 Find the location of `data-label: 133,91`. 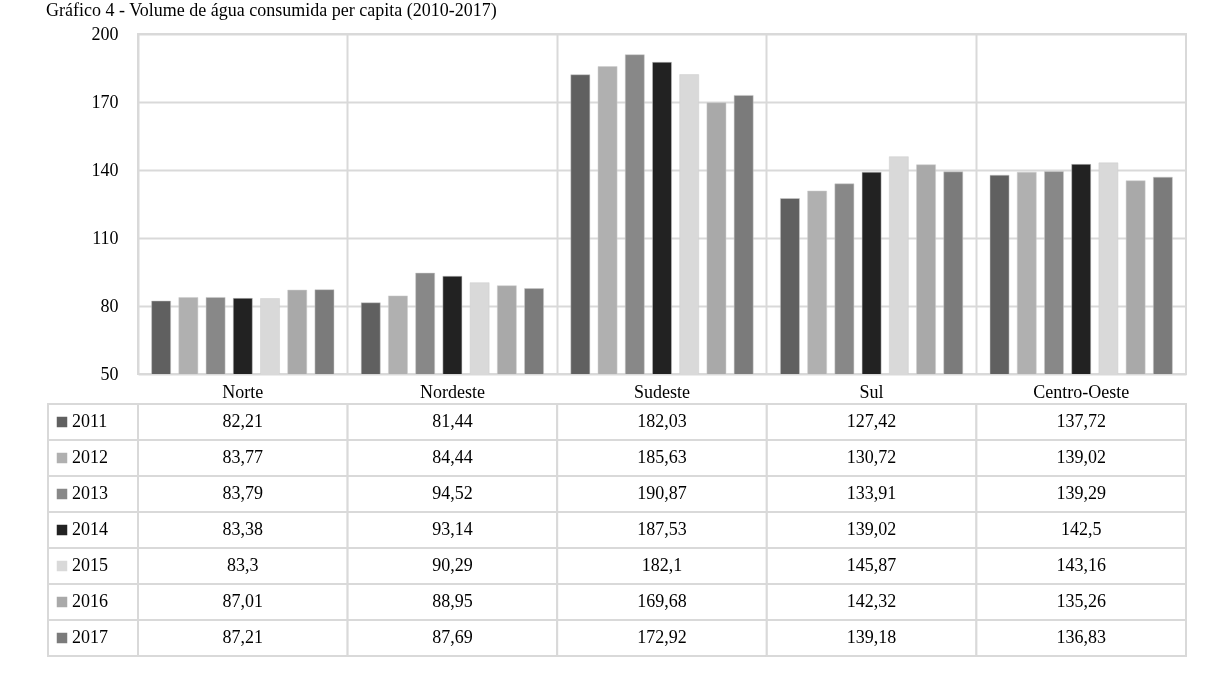

data-label: 133,91 is located at coordinates (871, 493).